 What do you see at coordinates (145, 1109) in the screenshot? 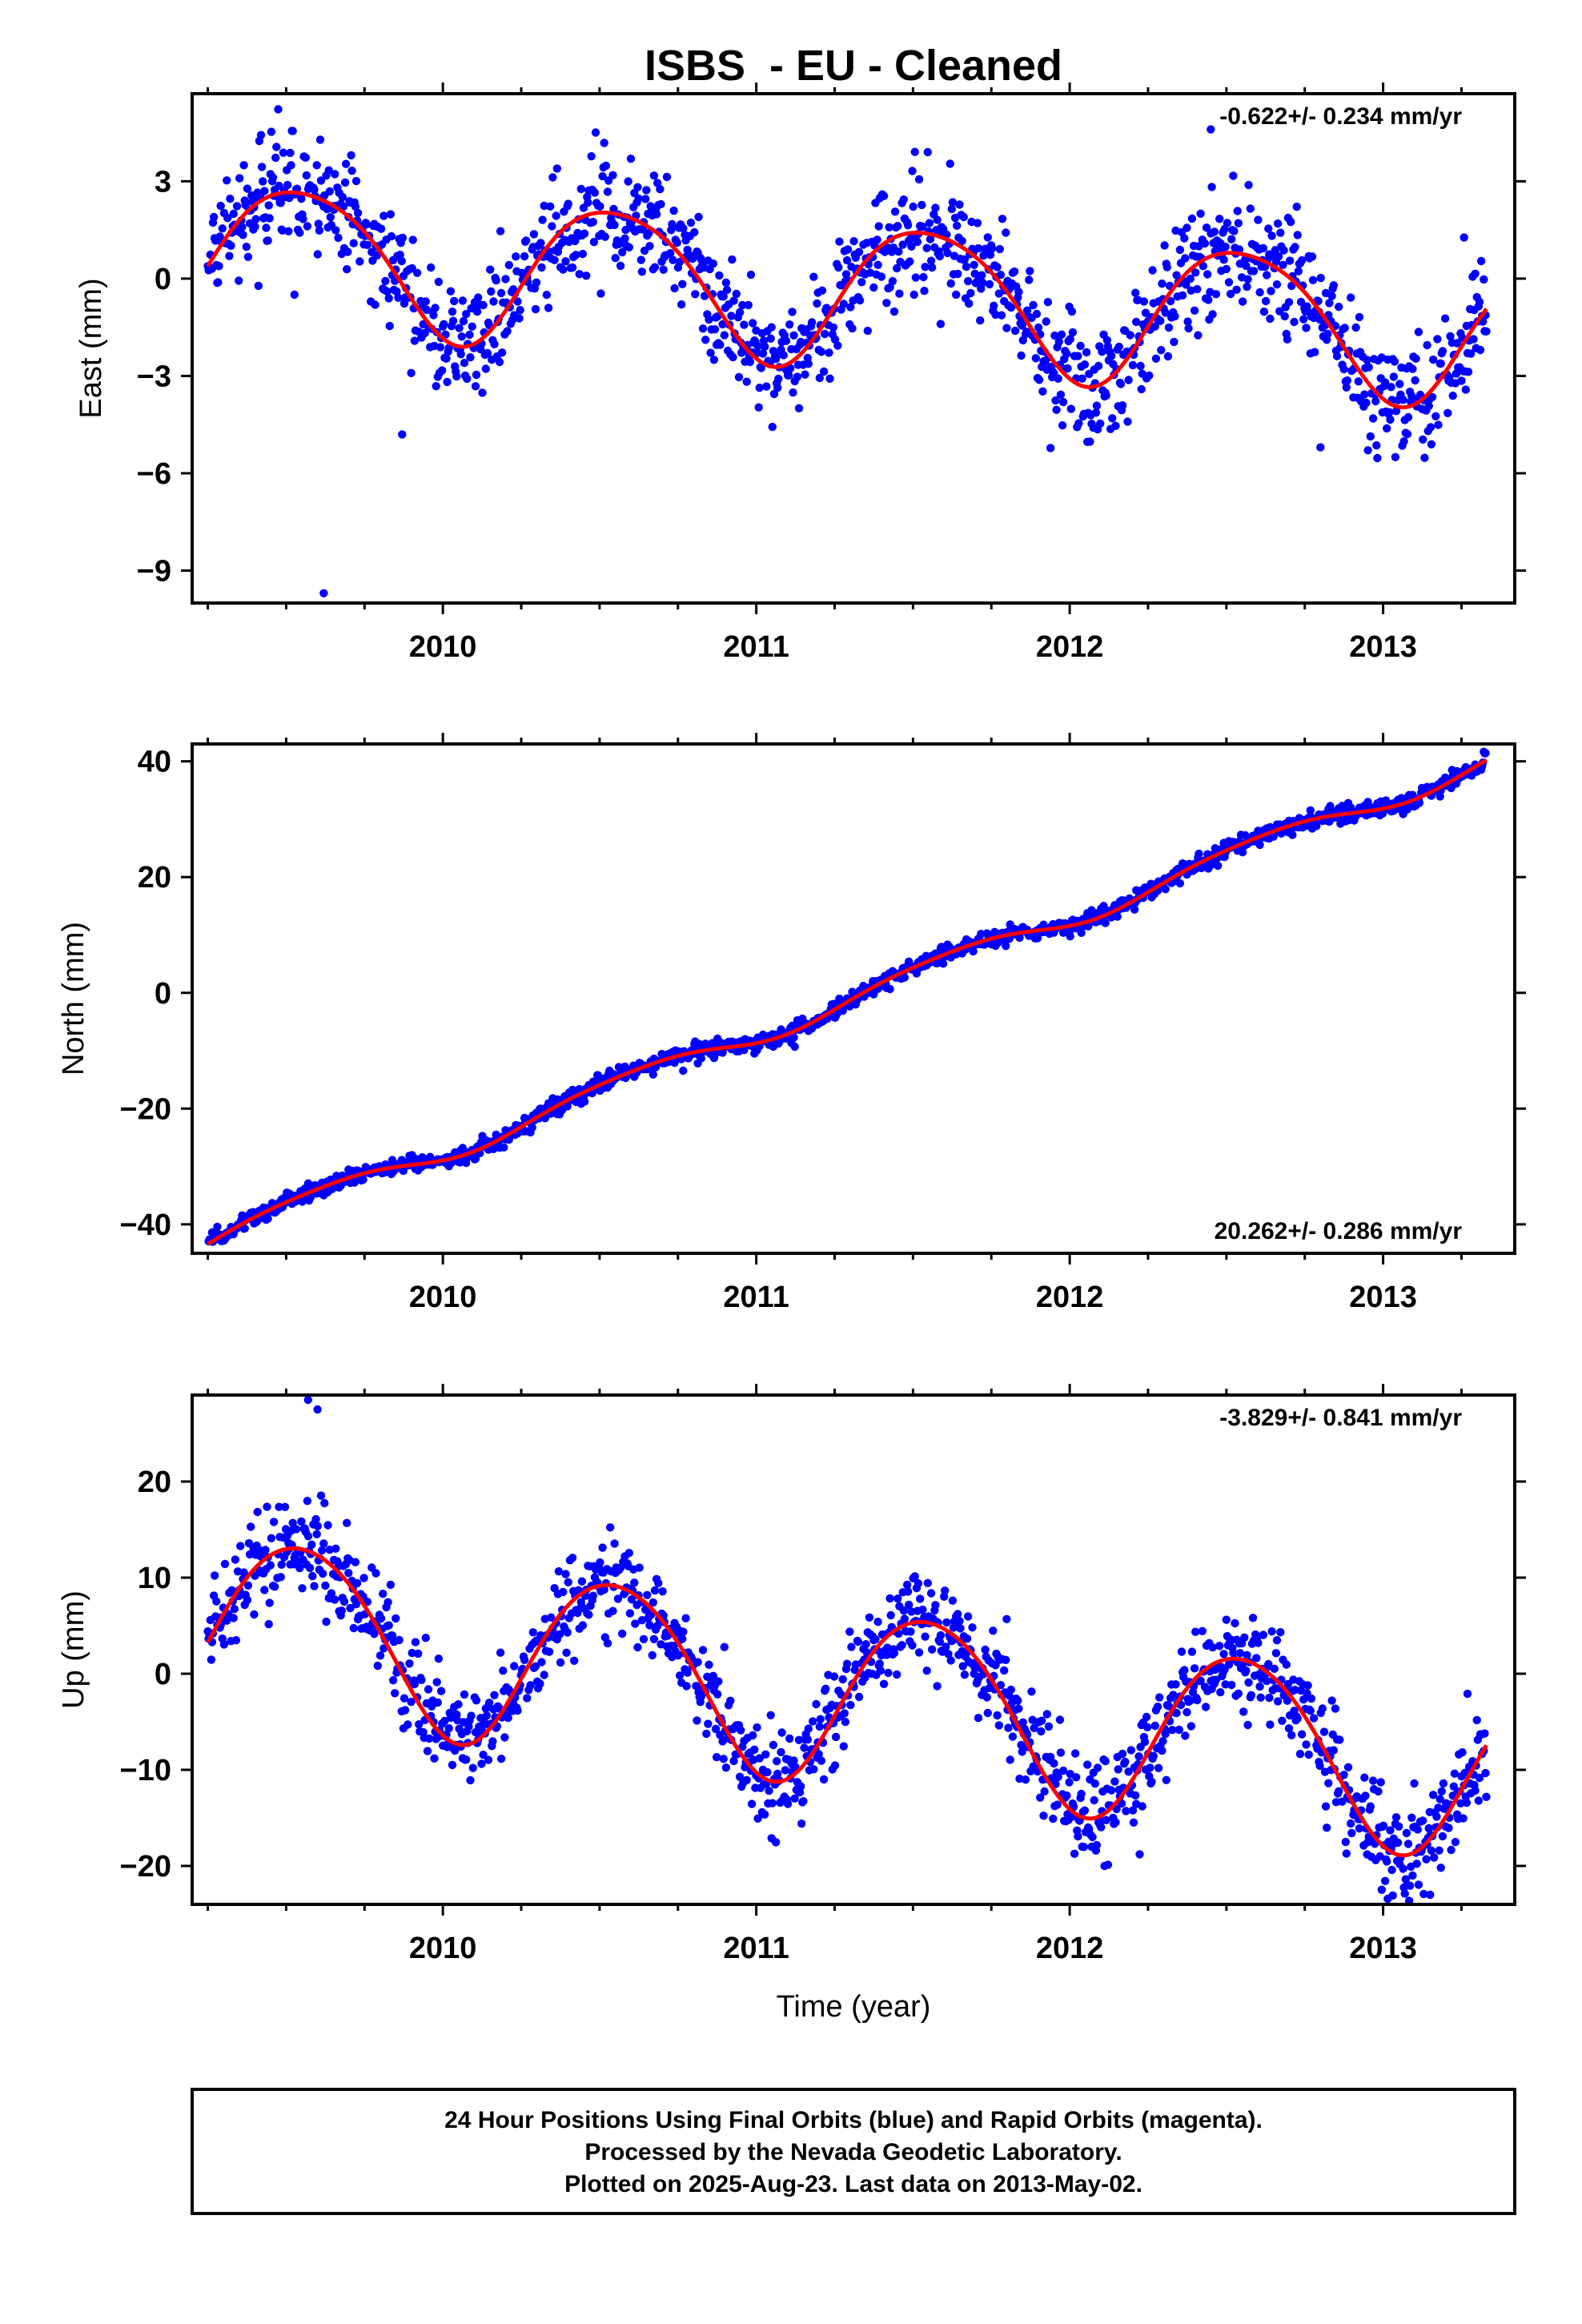
I see `y-tick-label: −20` at bounding box center [145, 1109].